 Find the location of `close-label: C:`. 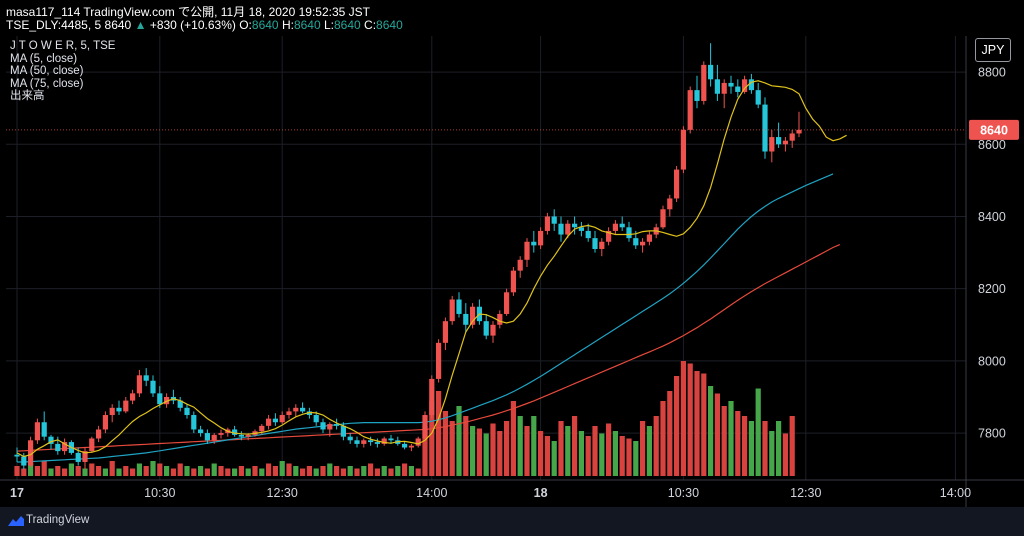

close-label: C: is located at coordinates (370, 25).